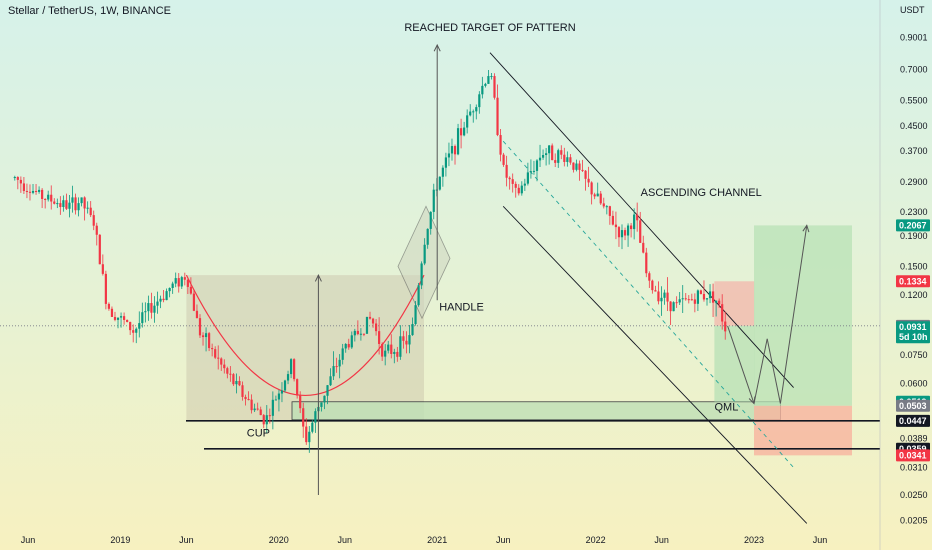 The image size is (932, 550). What do you see at coordinates (803, 315) in the screenshot?
I see `long-target-zone` at bounding box center [803, 315].